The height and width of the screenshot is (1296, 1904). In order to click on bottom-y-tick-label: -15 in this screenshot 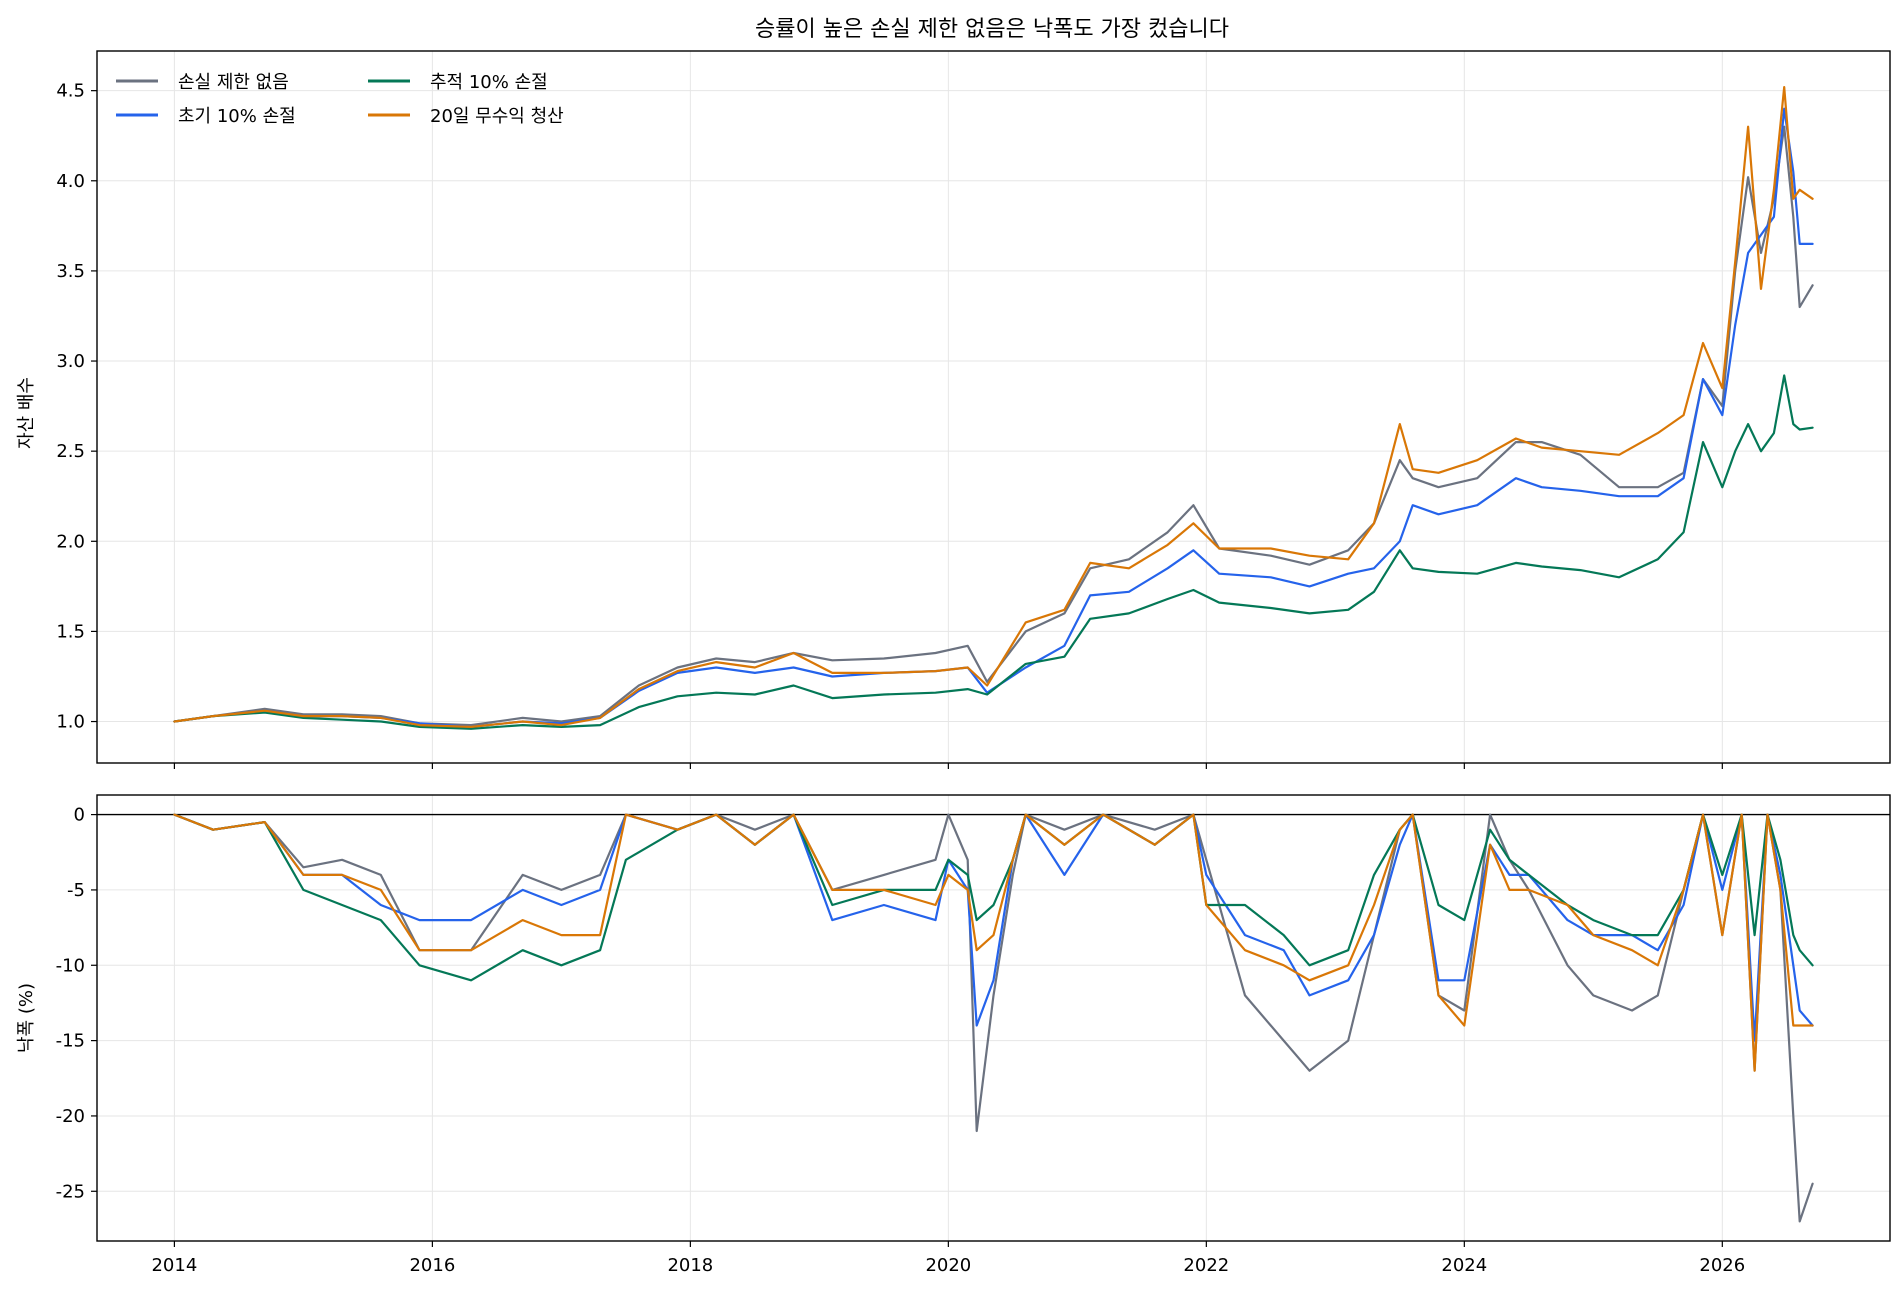, I will do `click(70, 1041)`.